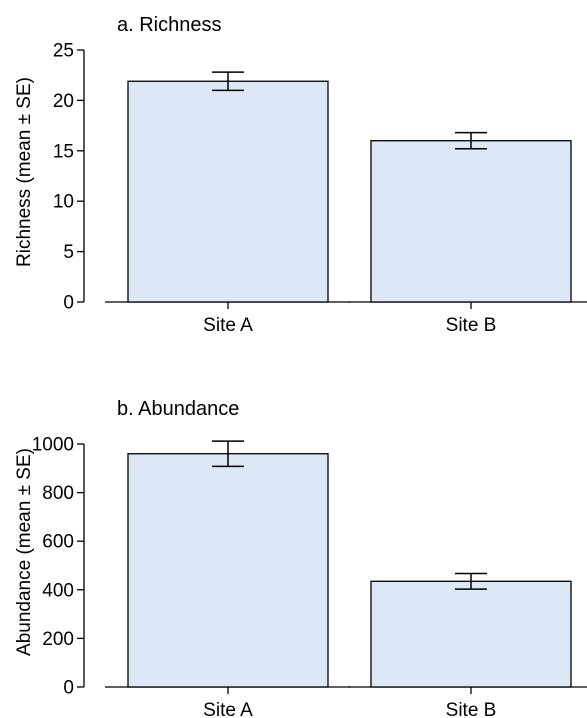 This screenshot has height=718, width=587. What do you see at coordinates (58, 542) in the screenshot?
I see `abundance-y-tick-label: 600` at bounding box center [58, 542].